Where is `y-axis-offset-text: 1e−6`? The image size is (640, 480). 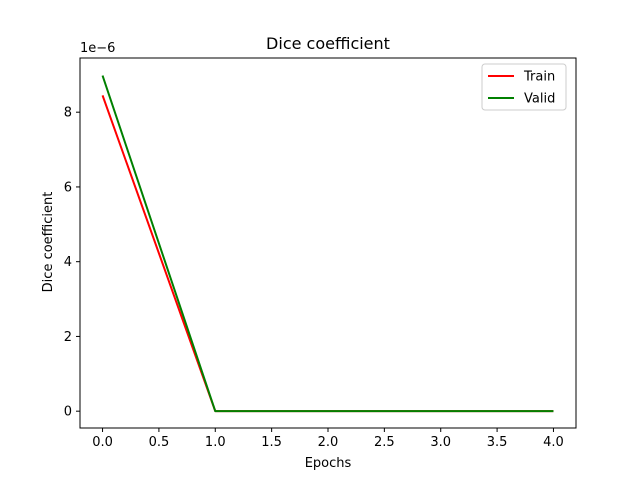 y-axis-offset-text: 1e−6 is located at coordinates (97, 48).